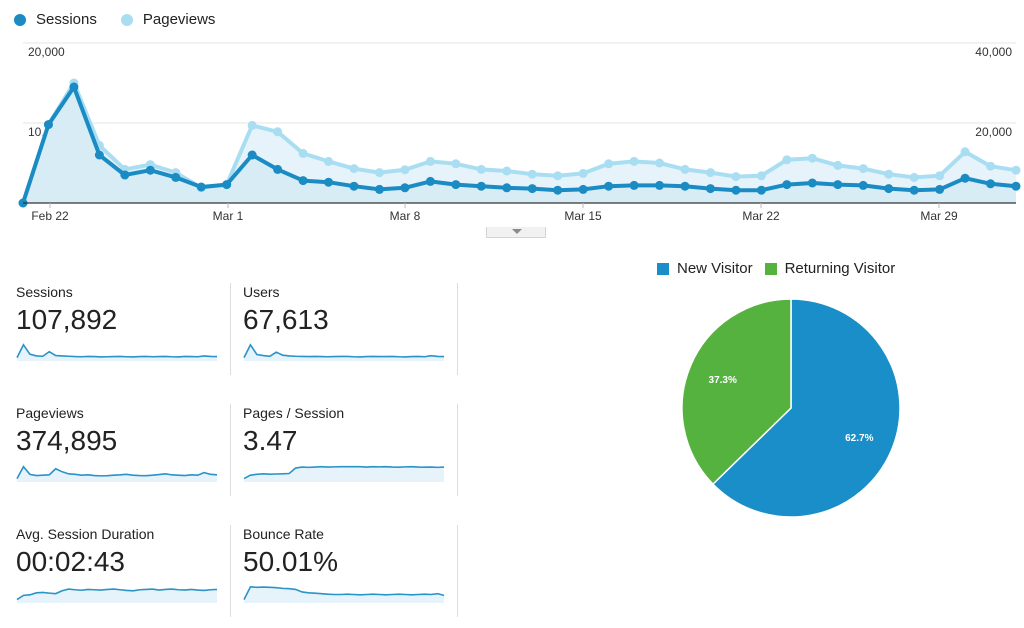 The height and width of the screenshot is (628, 1024). I want to click on pie-legend-label: Returning Visitor, so click(840, 268).